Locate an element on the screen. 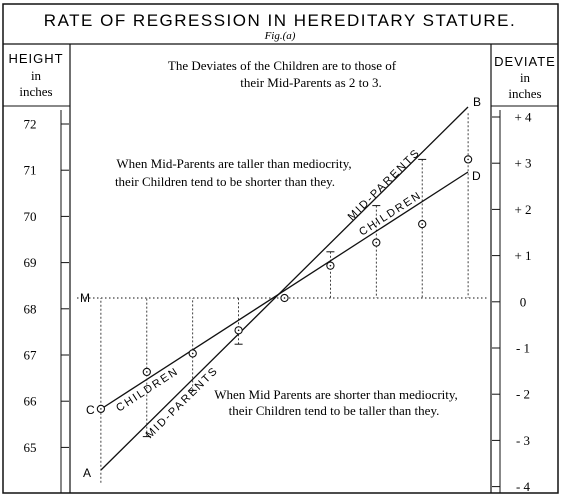  height-tick-label: 70 is located at coordinates (30, 216).